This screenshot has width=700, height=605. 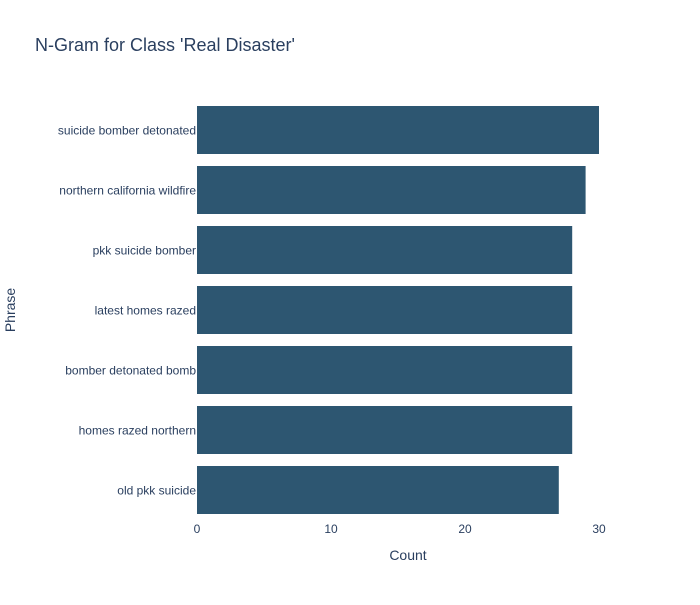 I want to click on y-tick-label: suicide bomber detonated, so click(x=127, y=131).